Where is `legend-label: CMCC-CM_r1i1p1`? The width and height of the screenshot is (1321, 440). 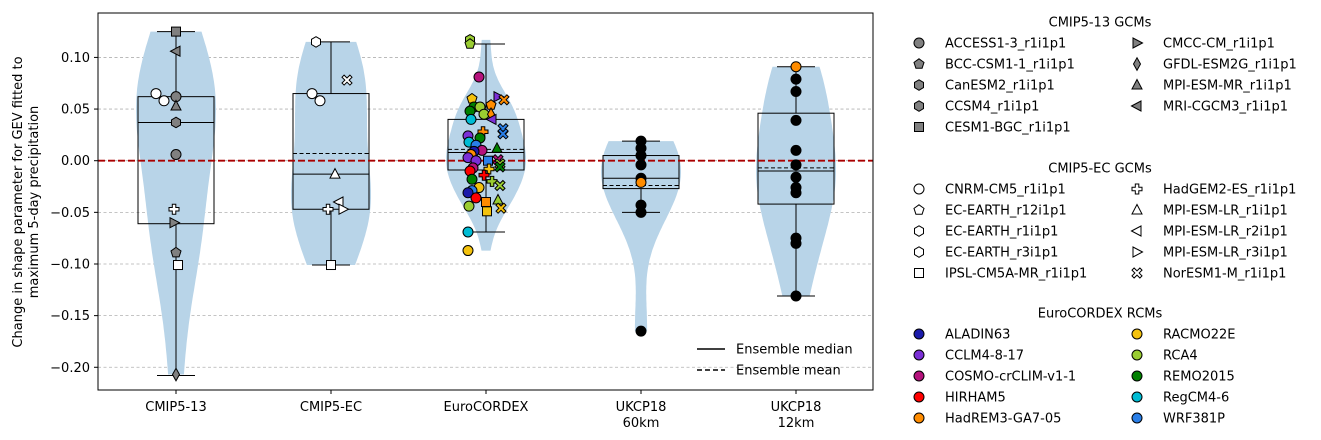 legend-label: CMCC-CM_r1i1p1 is located at coordinates (1219, 44).